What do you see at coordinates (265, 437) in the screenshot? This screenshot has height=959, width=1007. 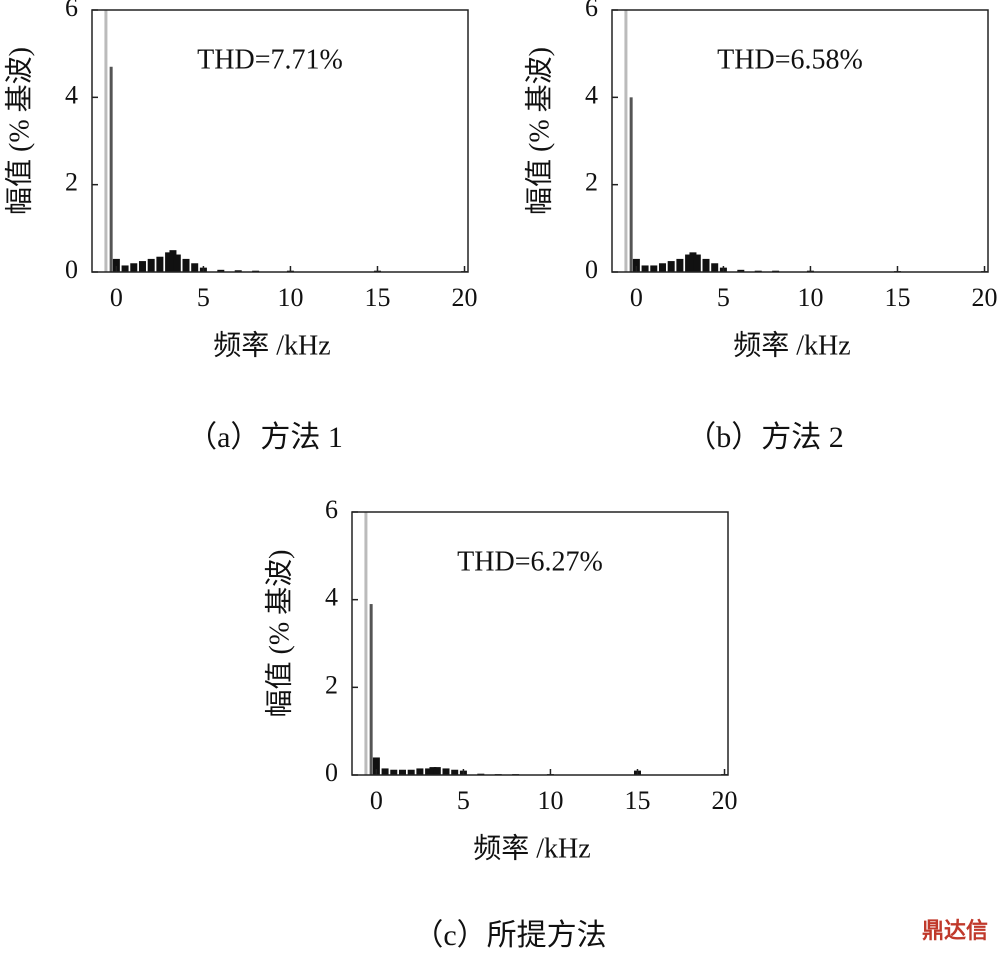 I see `caption: （a）方法 1` at bounding box center [265, 437].